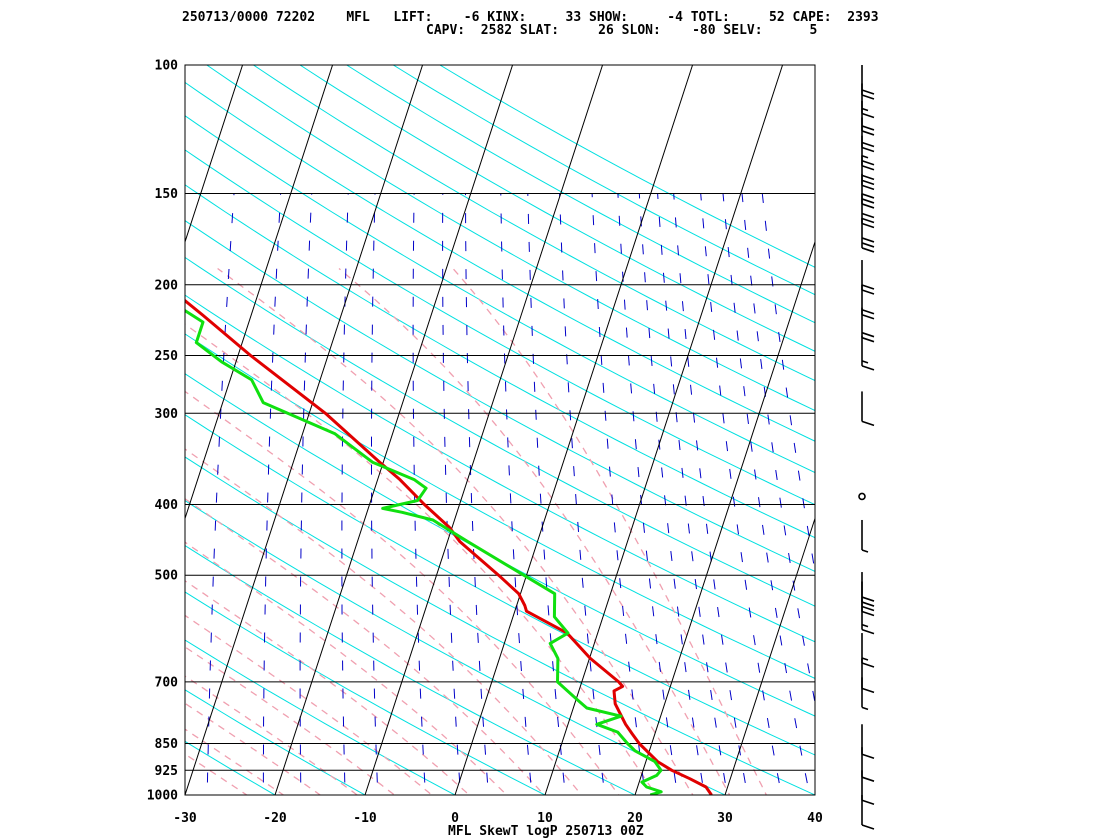 The image size is (1120, 840). Describe the element at coordinates (455, 818) in the screenshot. I see `temperature-tick-label: 0` at that location.